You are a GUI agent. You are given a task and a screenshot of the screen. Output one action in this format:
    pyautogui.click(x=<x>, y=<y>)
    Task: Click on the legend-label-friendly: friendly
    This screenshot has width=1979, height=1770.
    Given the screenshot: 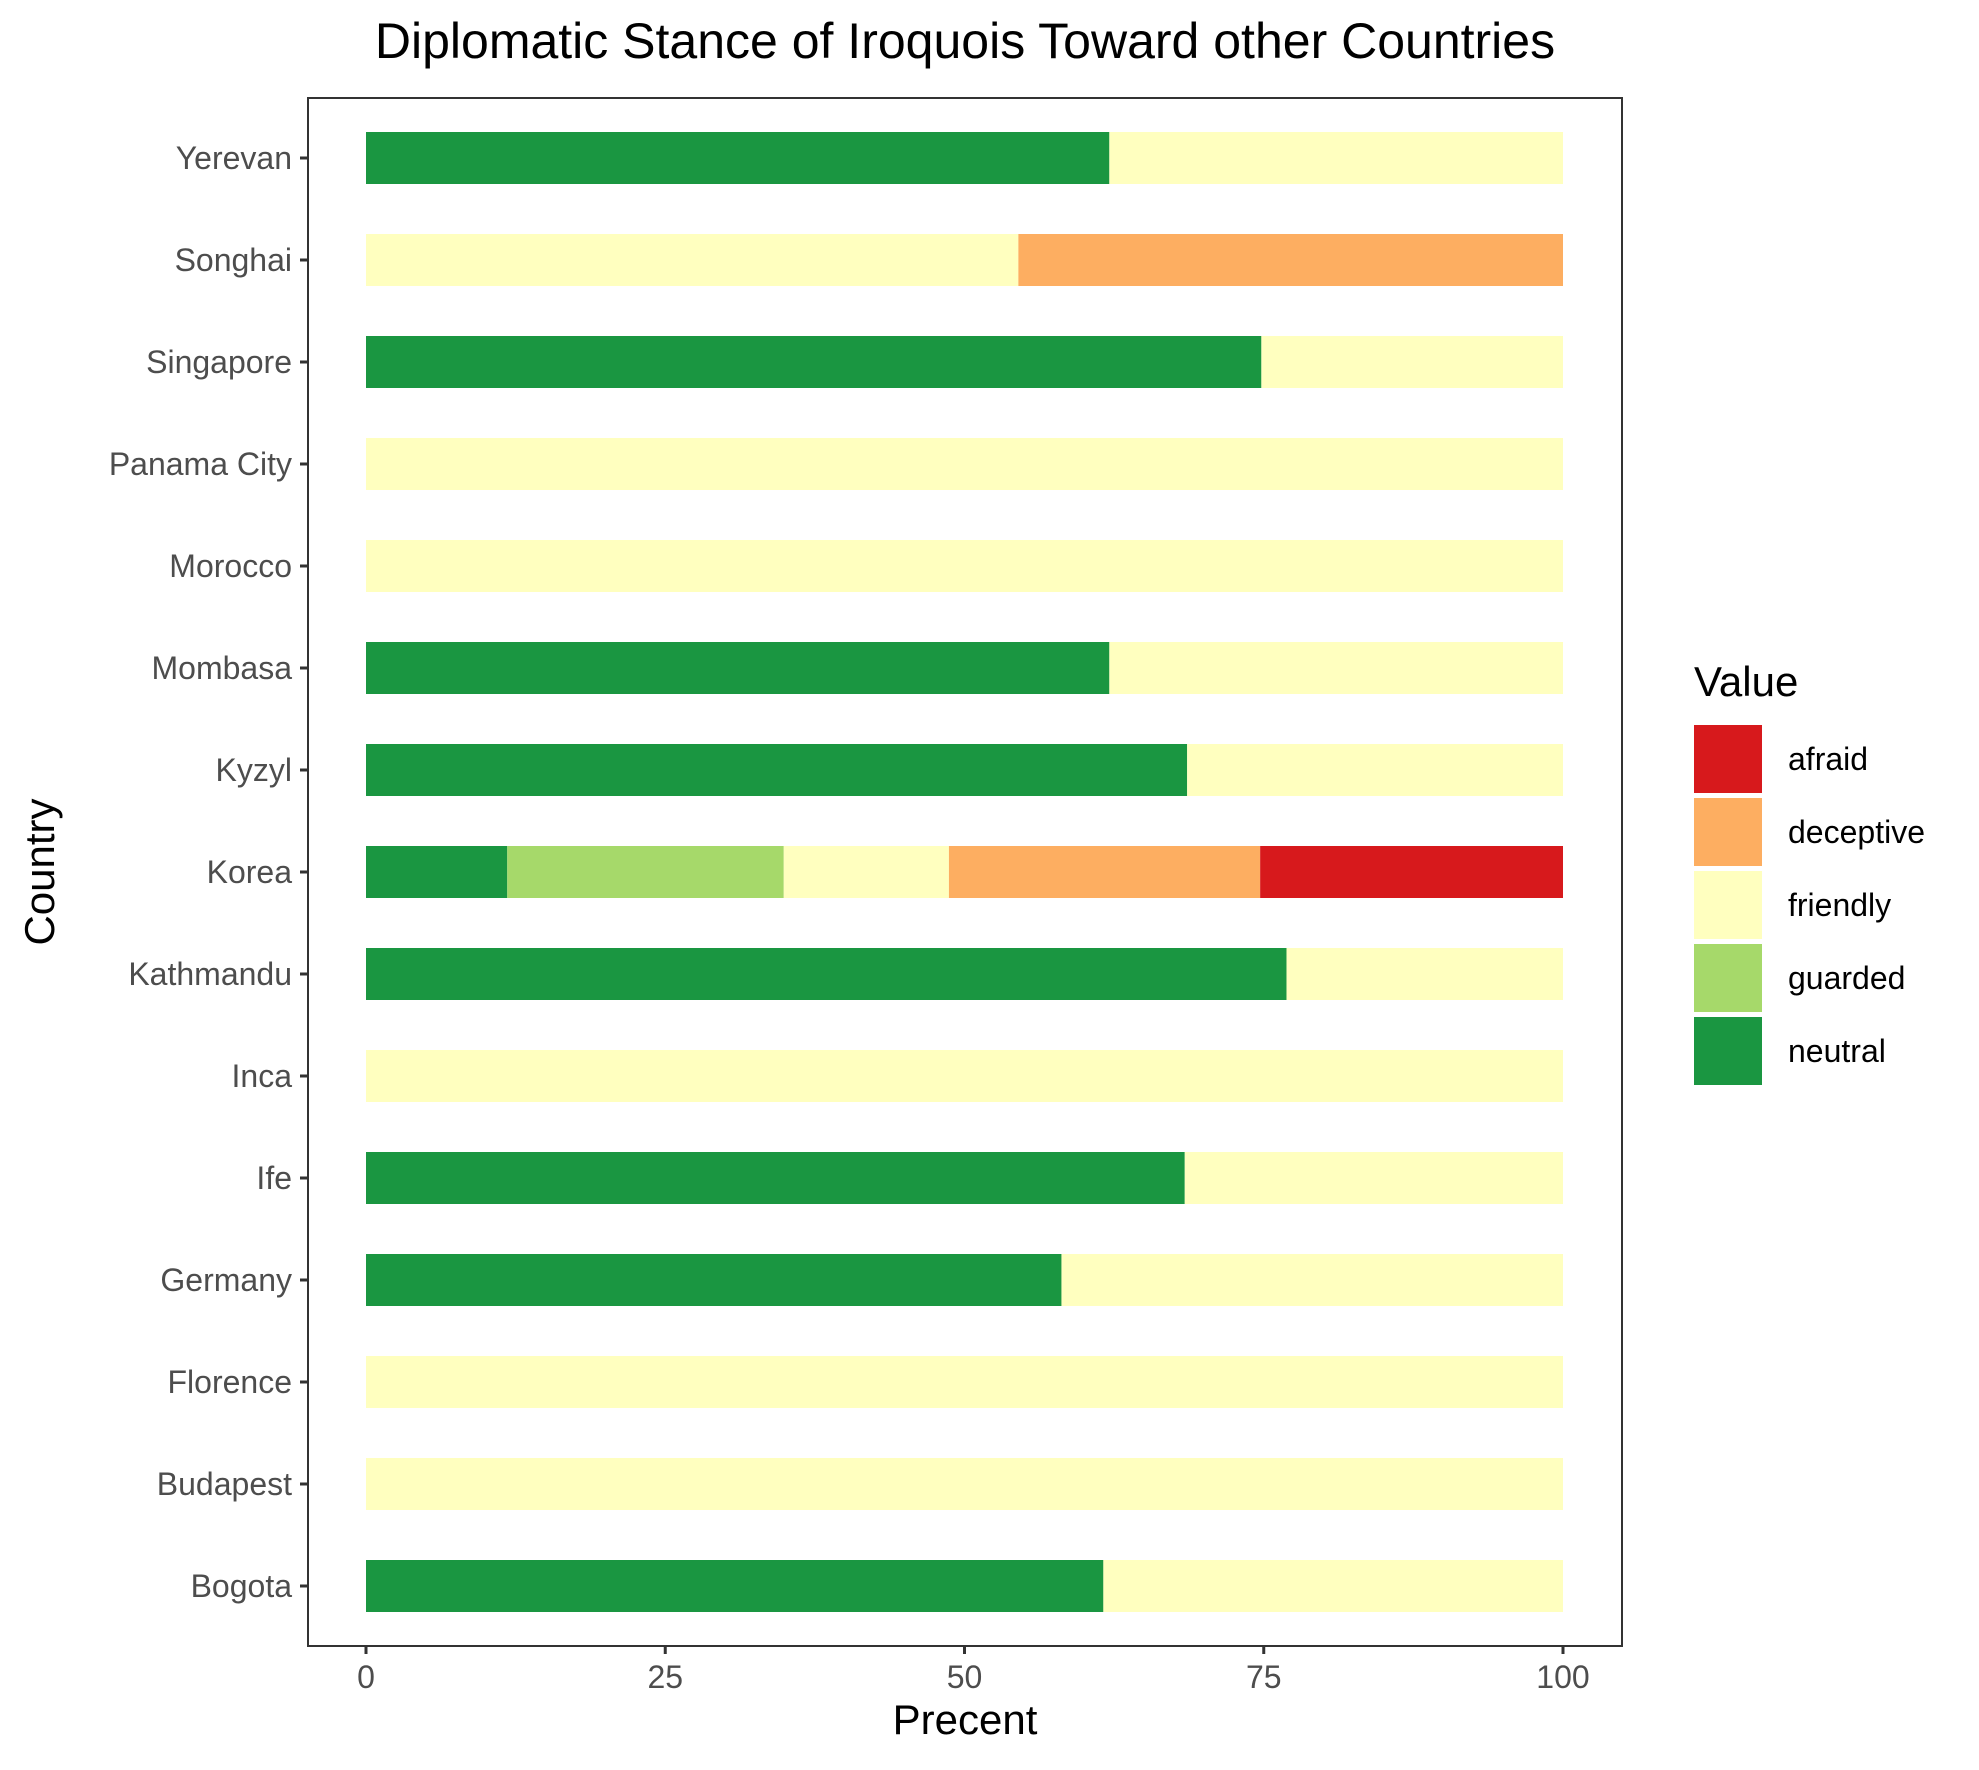 What is the action you would take?
    pyautogui.click(x=1839, y=905)
    